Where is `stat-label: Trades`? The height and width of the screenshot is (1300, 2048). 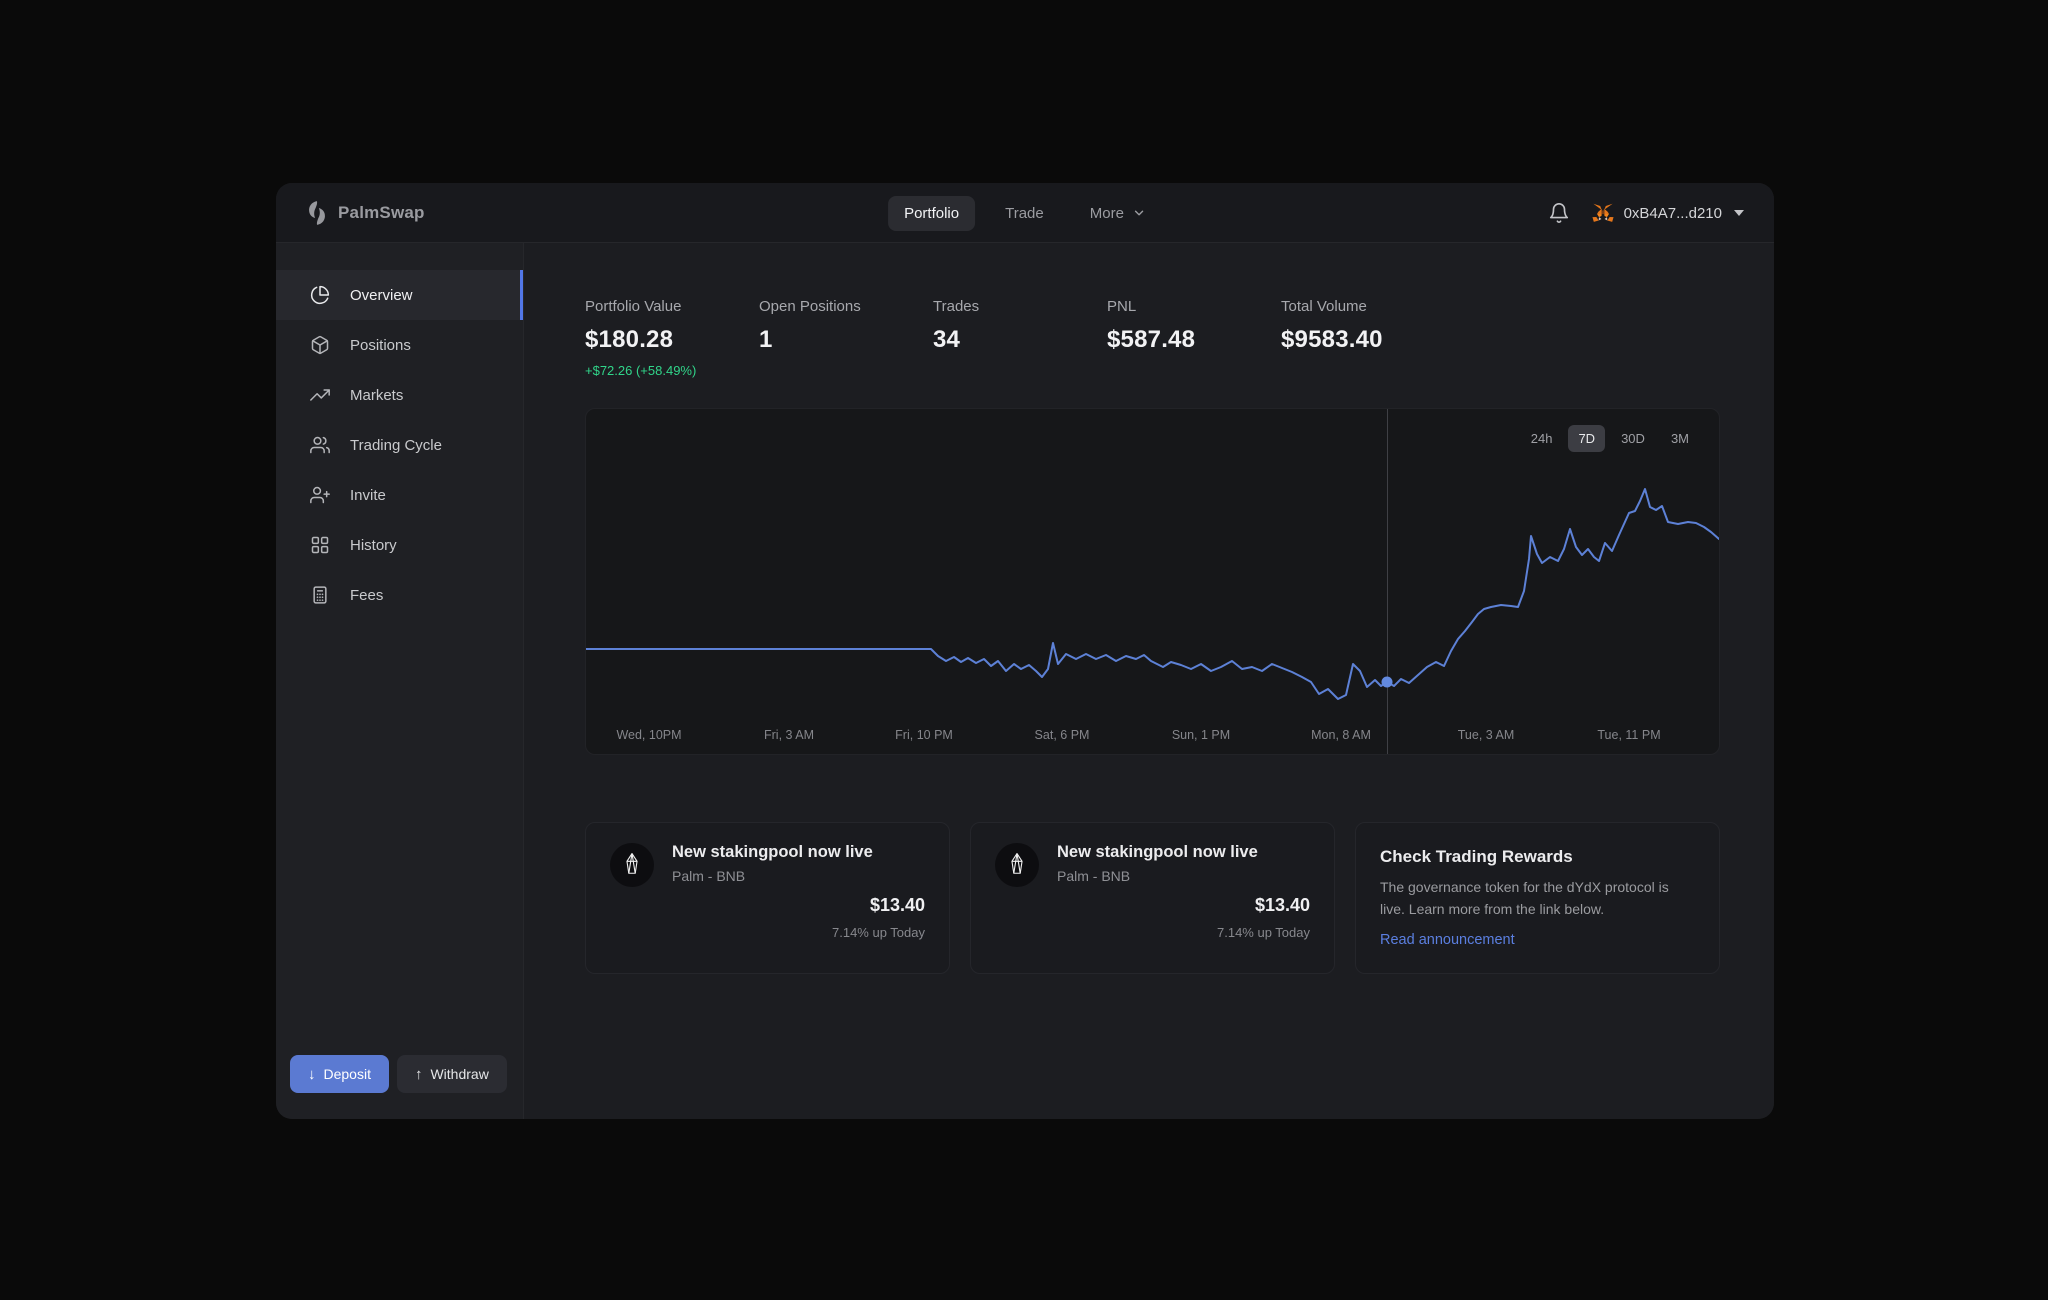
stat-label: Trades is located at coordinates (956, 306).